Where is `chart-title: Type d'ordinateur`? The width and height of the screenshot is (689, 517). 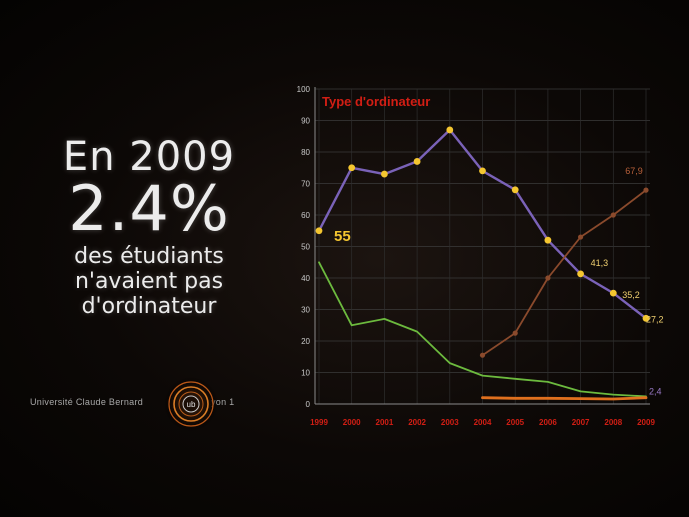
chart-title: Type d'ordinateur is located at coordinates (376, 101).